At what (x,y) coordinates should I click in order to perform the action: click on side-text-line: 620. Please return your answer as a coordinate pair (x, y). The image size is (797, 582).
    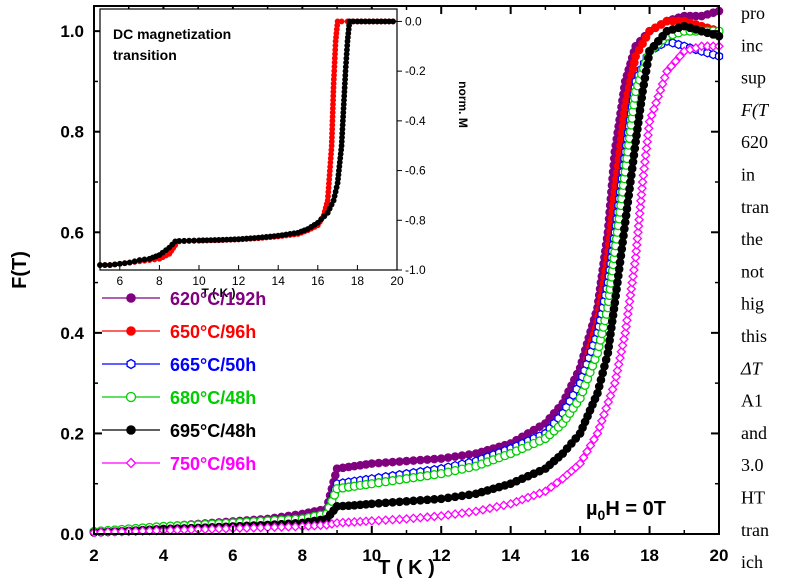
    Looking at the image, I should click on (754, 142).